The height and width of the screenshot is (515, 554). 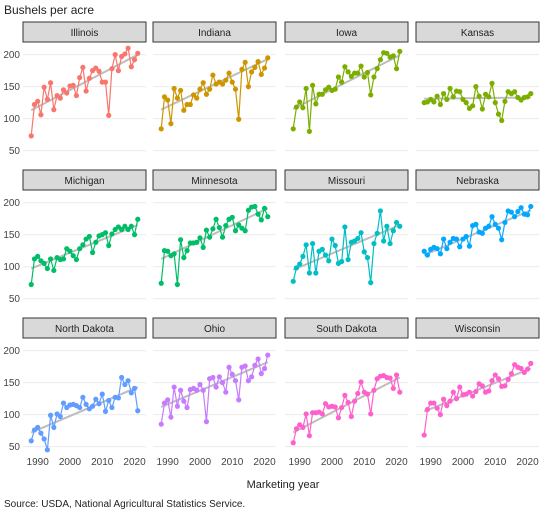 What do you see at coordinates (215, 329) in the screenshot?
I see `panel-title-ohio: Ohio` at bounding box center [215, 329].